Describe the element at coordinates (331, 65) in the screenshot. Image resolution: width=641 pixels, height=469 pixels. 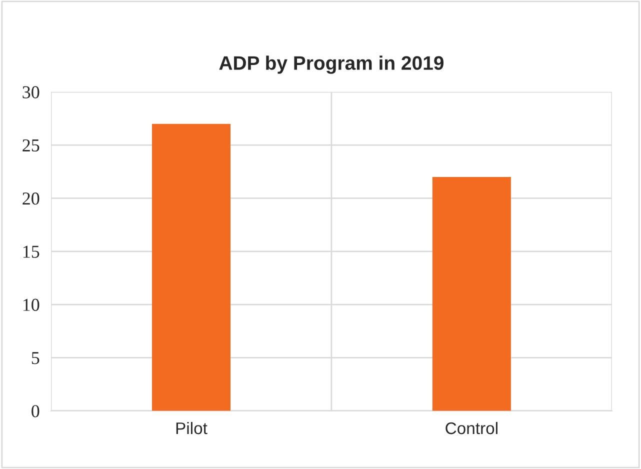
I see `chart-title: ADP by Program in 2019` at that location.